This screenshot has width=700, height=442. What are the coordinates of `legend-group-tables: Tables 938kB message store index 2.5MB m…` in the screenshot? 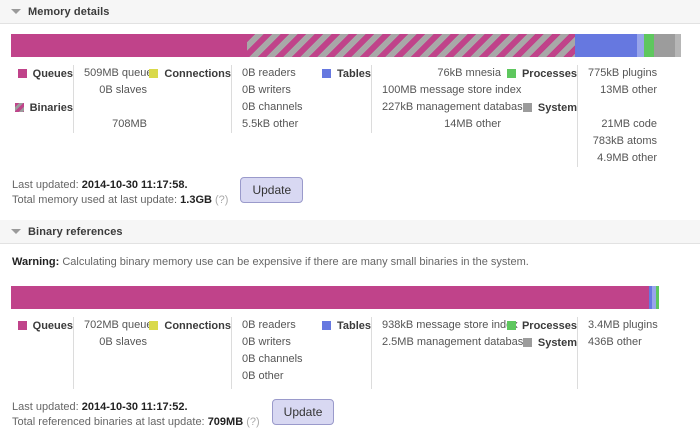 It's located at (425, 353).